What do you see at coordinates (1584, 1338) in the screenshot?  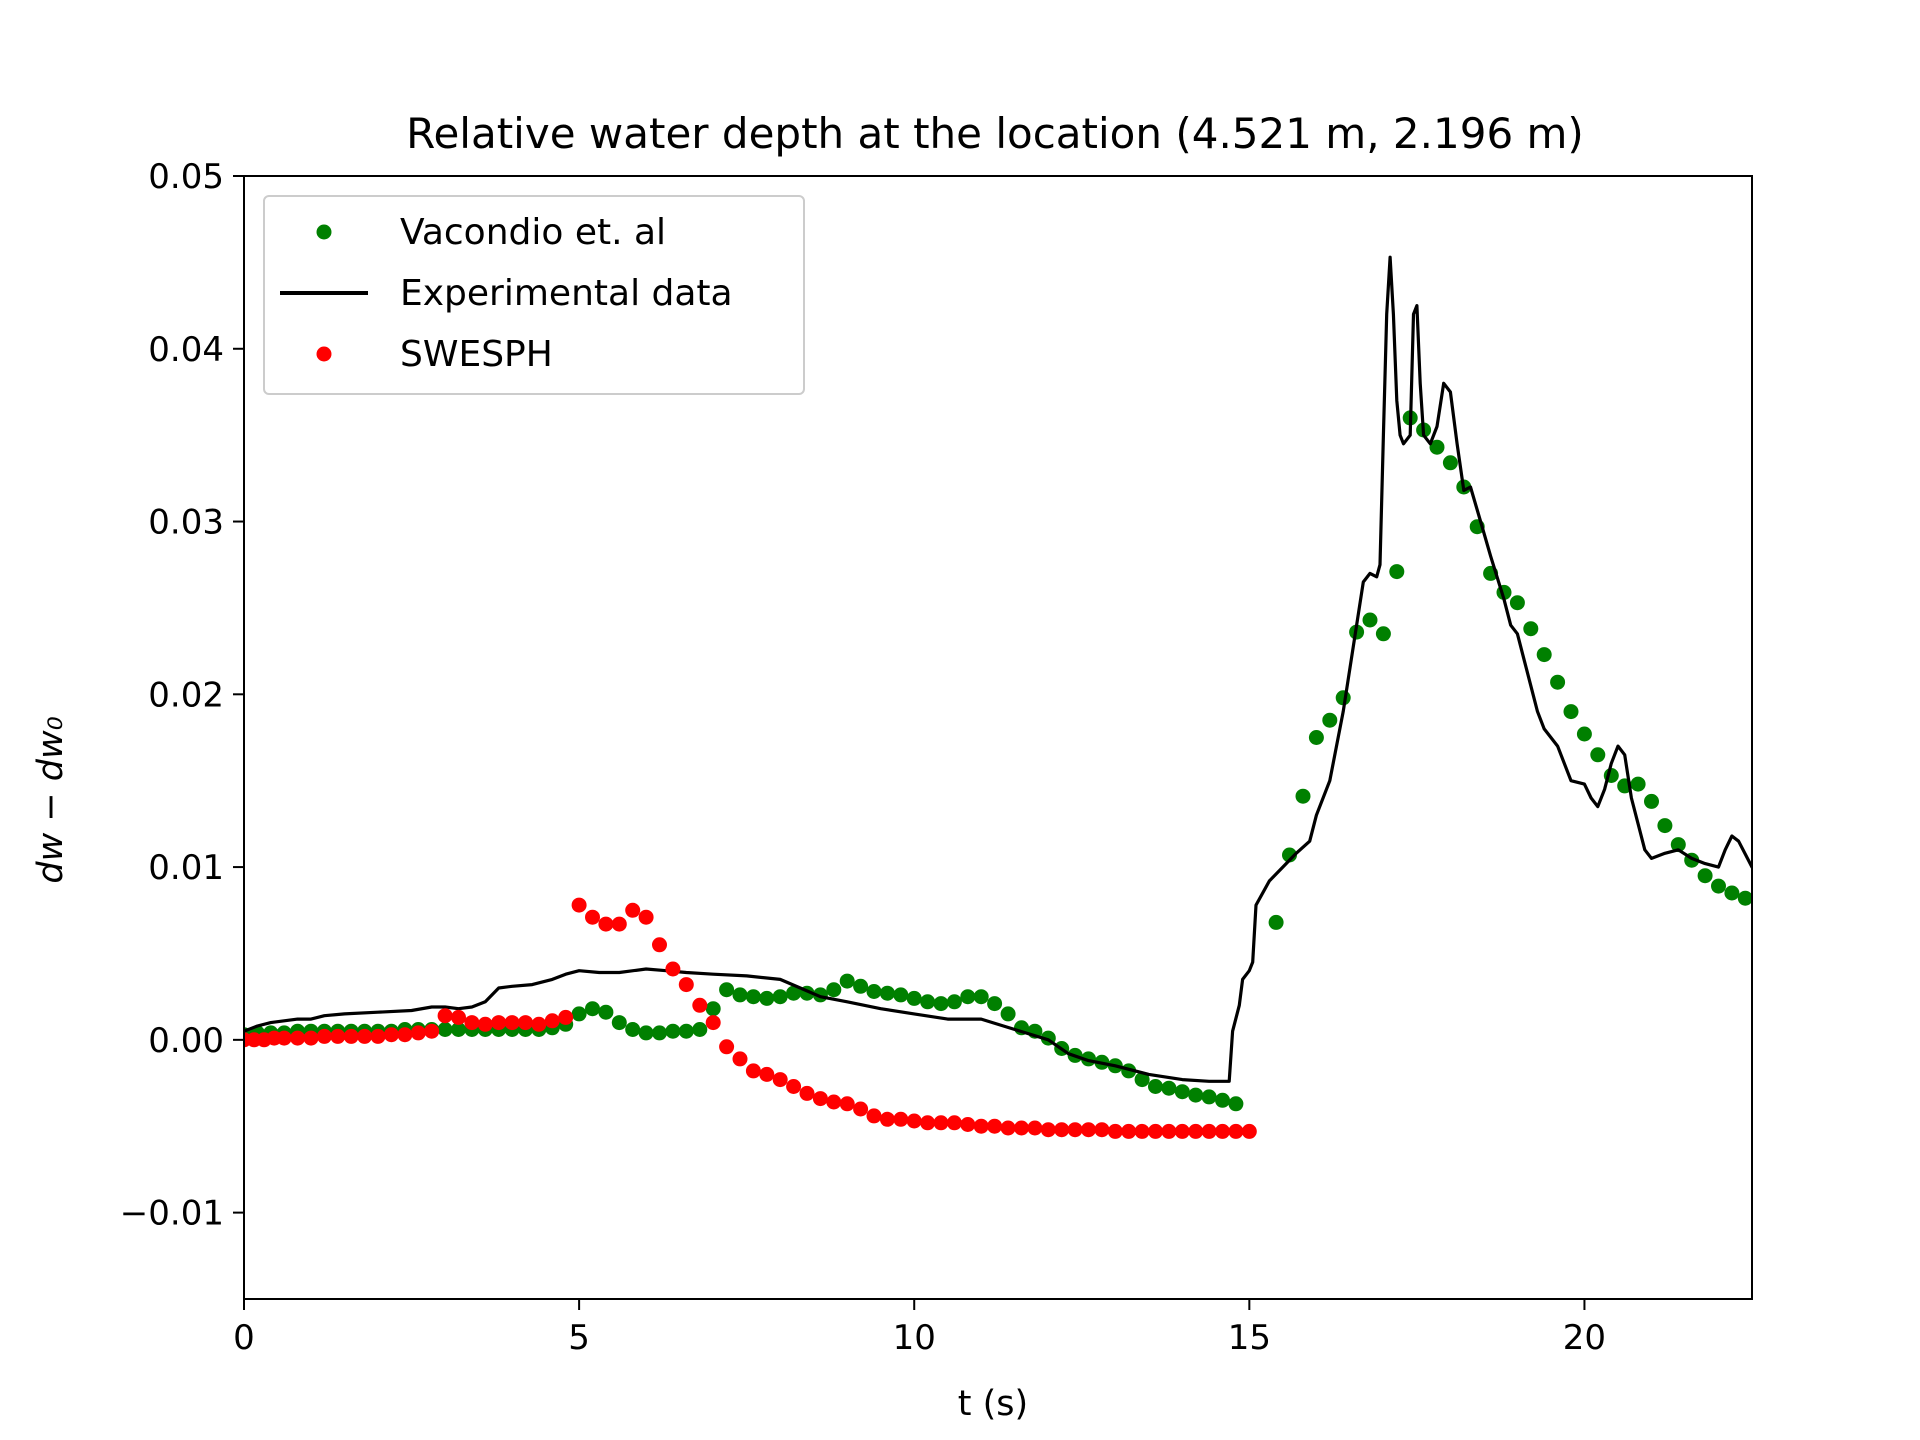 I see `x-tick-label: 20` at bounding box center [1584, 1338].